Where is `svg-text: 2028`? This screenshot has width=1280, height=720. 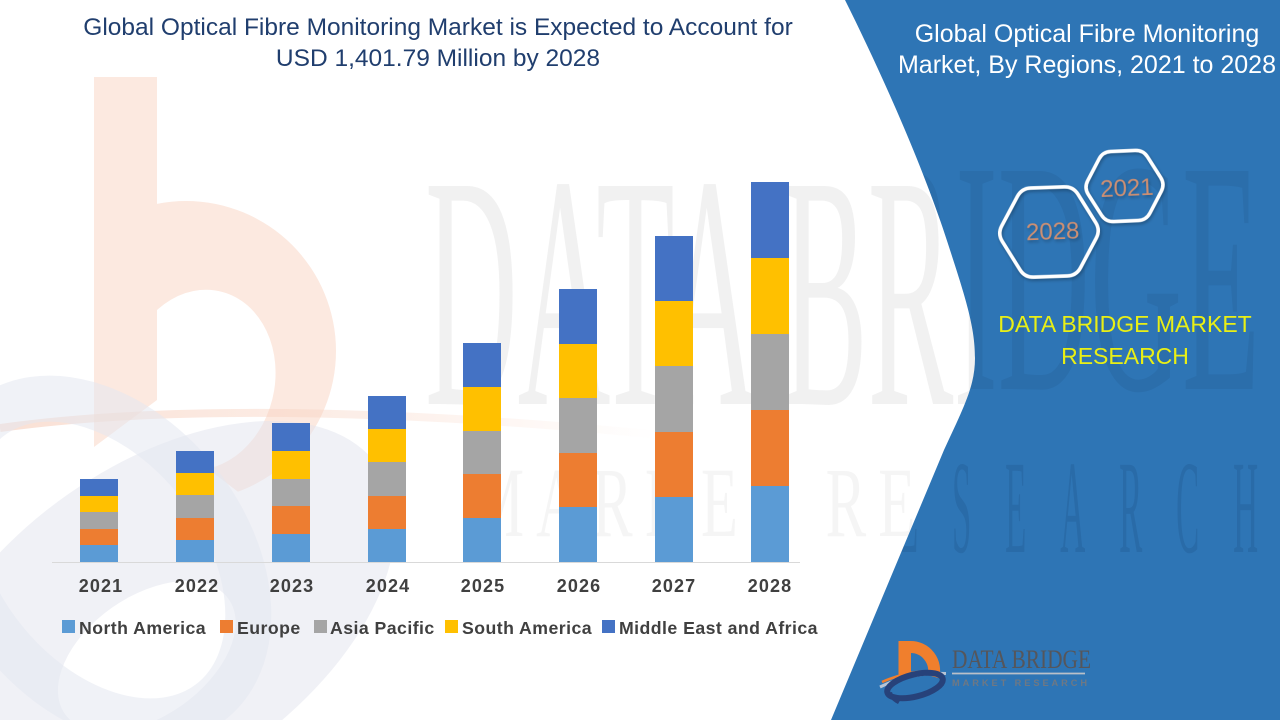 svg-text: 2028 is located at coordinates (1053, 232).